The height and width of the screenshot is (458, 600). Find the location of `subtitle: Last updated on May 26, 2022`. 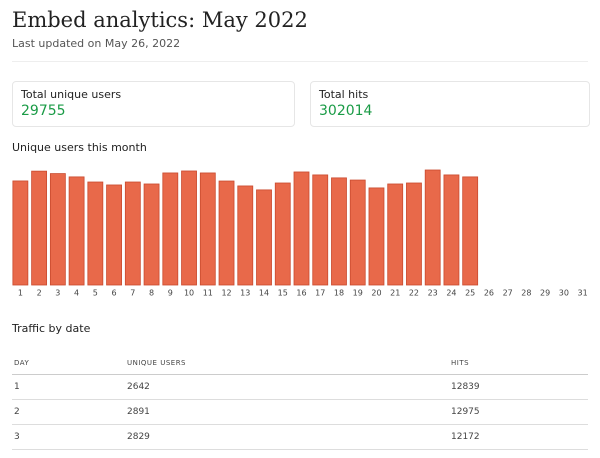

subtitle: Last updated on May 26, 2022 is located at coordinates (96, 43).